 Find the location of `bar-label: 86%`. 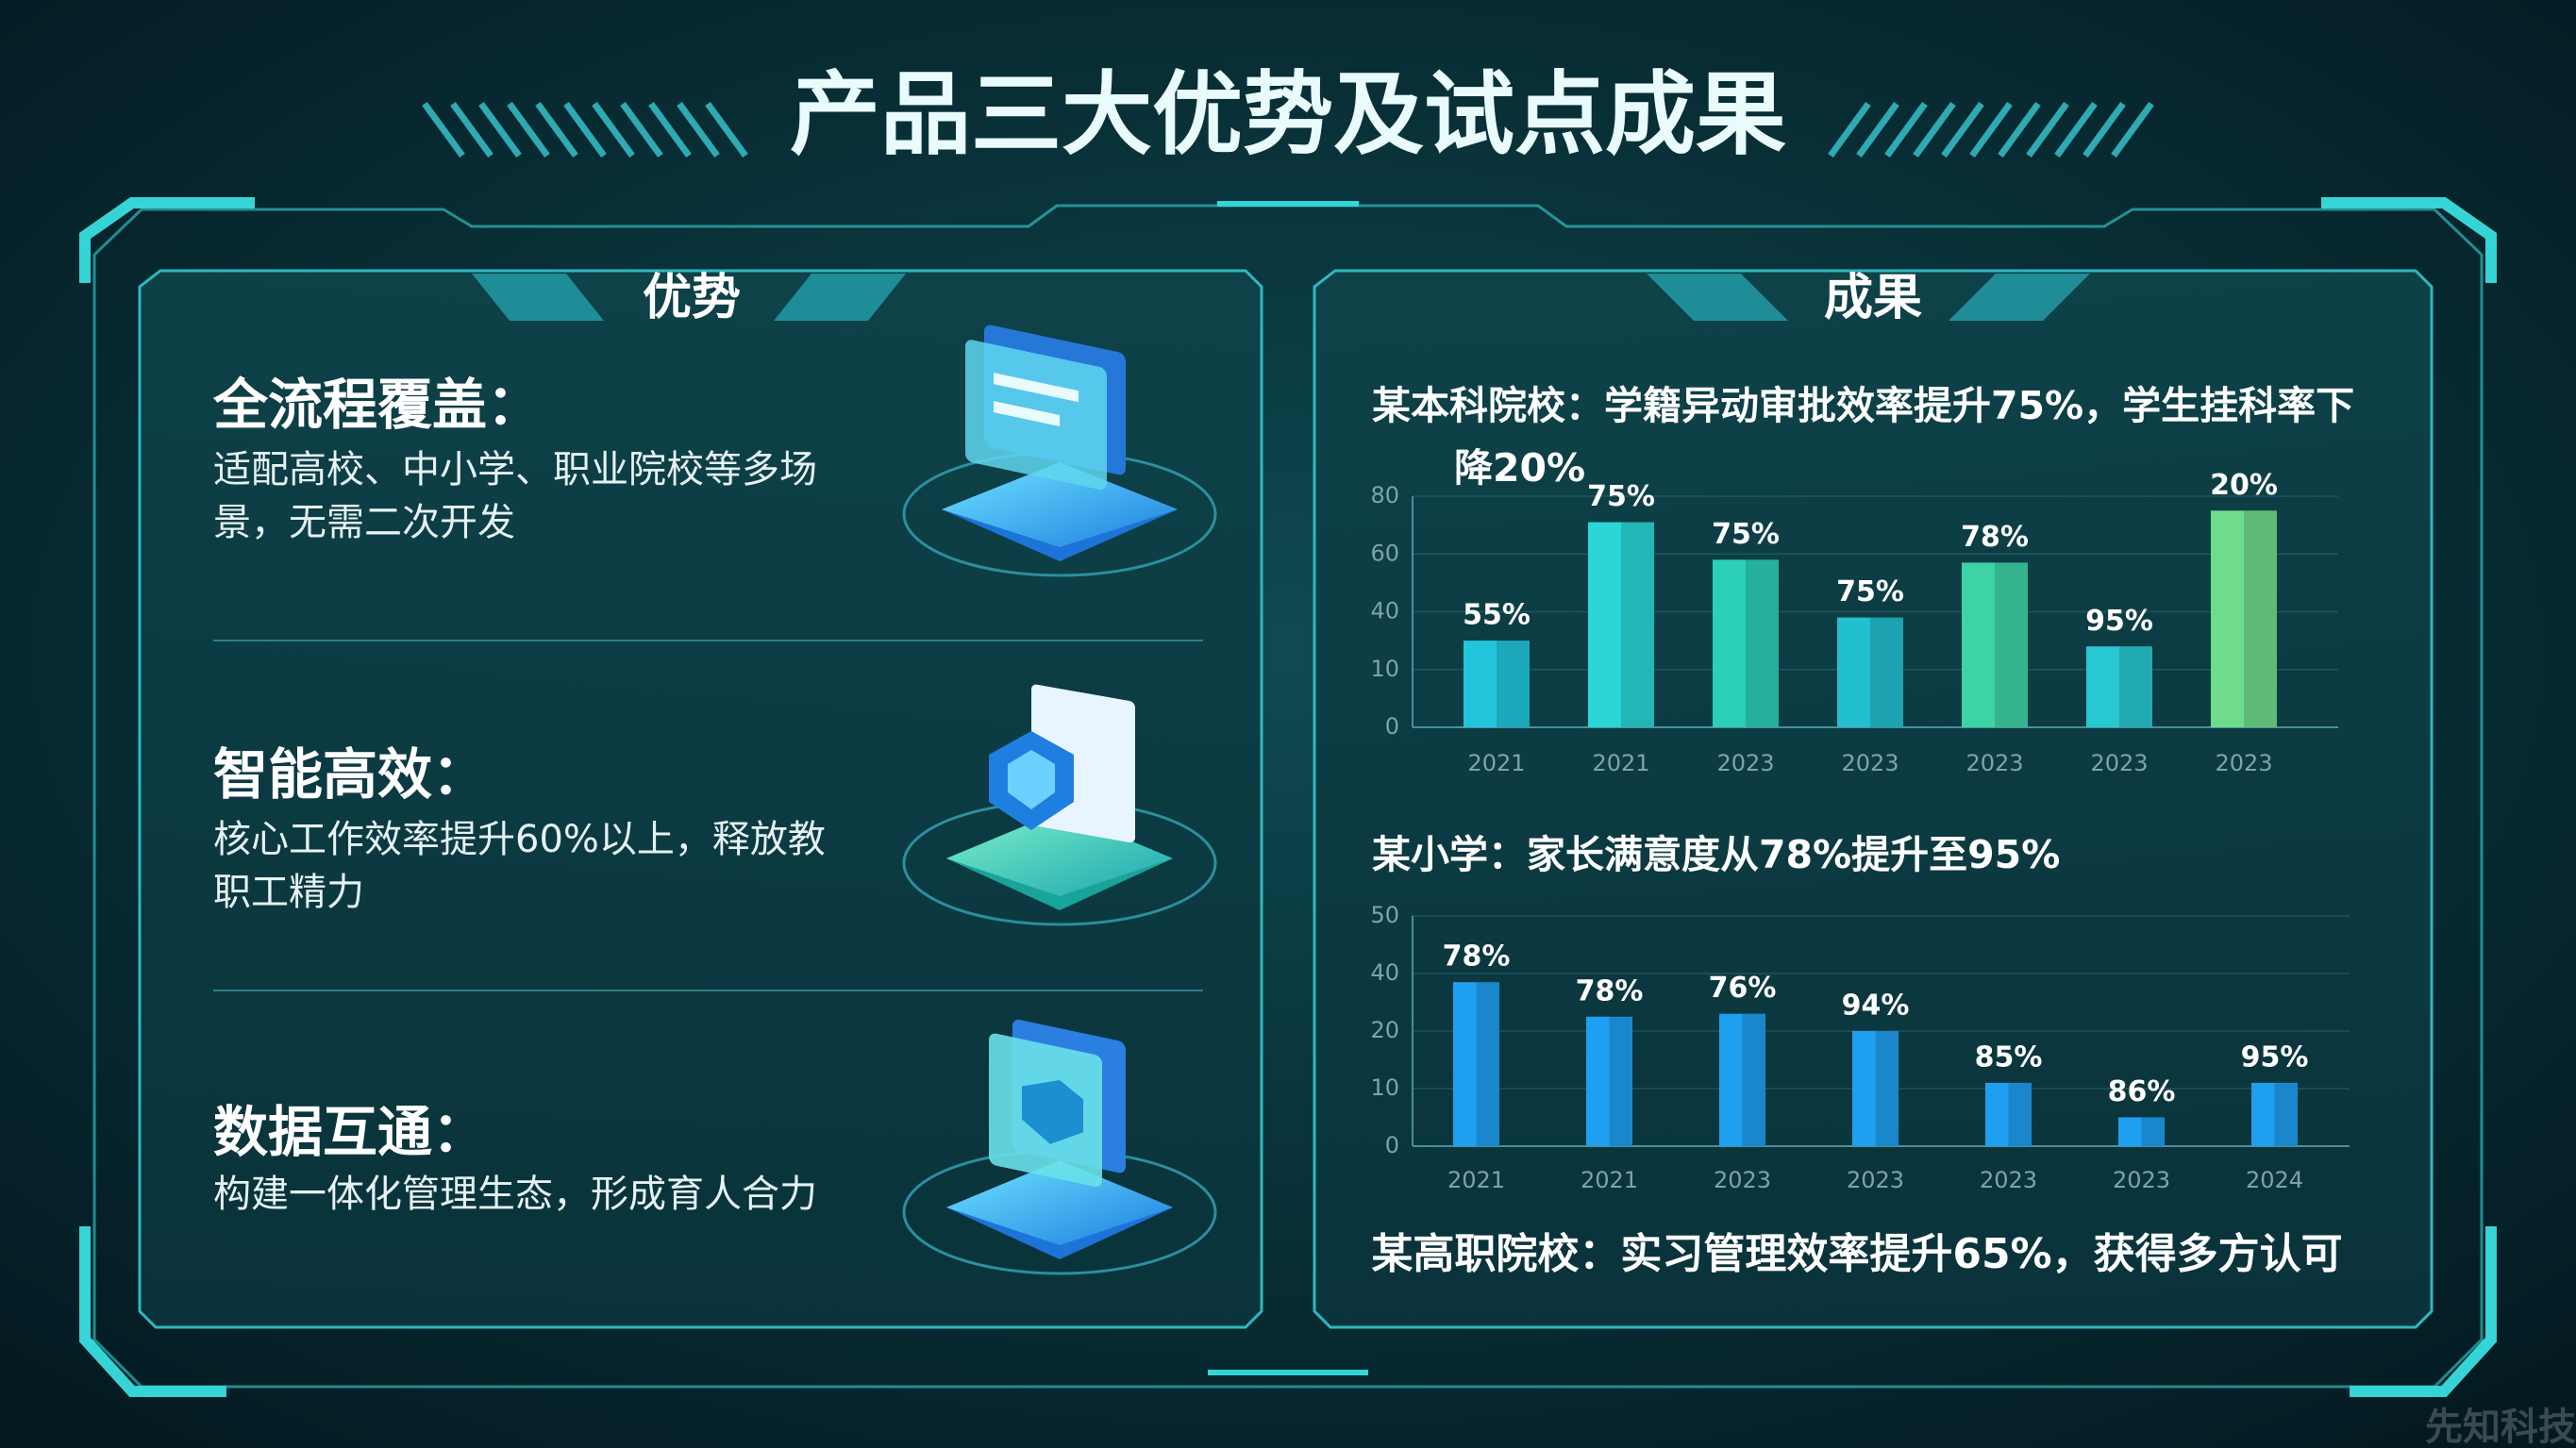

bar-label: 86% is located at coordinates (2142, 1091).